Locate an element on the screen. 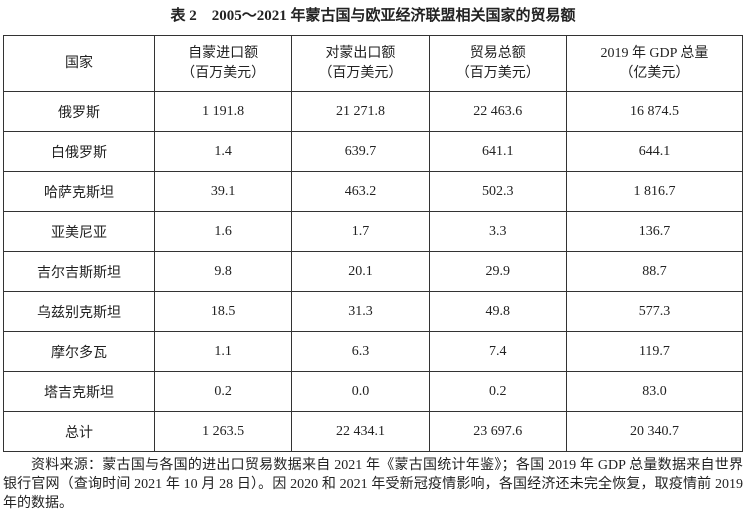 The image size is (746, 515). value-cell: 502.3 is located at coordinates (497, 191).